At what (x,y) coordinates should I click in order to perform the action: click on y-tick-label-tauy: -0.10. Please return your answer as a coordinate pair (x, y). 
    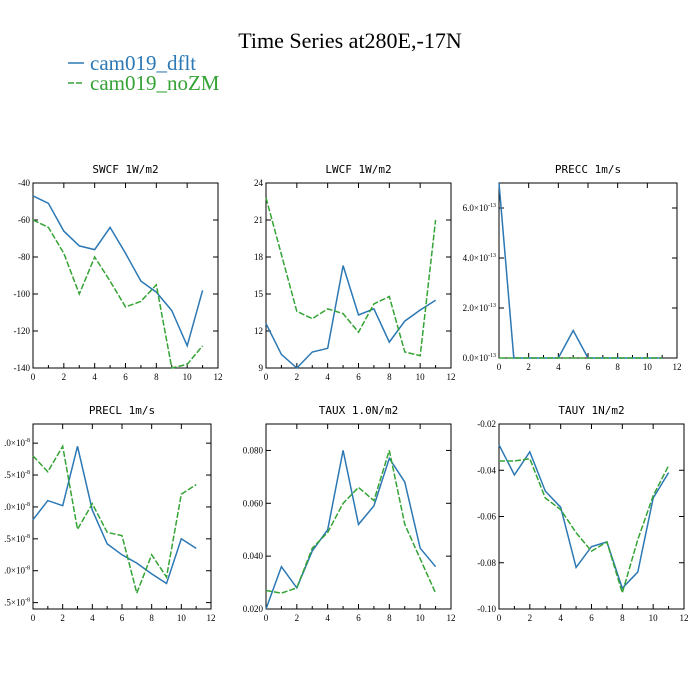
    Looking at the image, I should click on (486, 609).